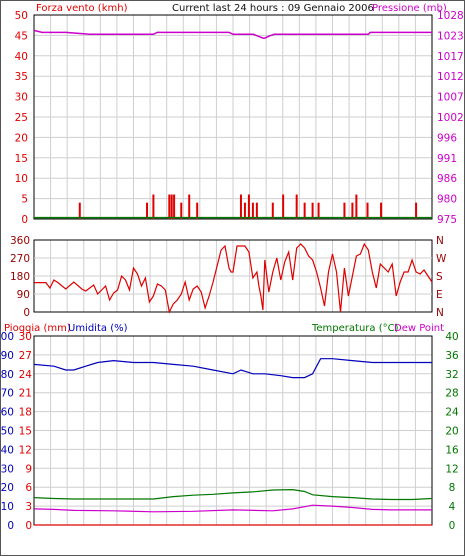  Describe the element at coordinates (7, 469) in the screenshot. I see `humidity-tick-label: 30` at that location.